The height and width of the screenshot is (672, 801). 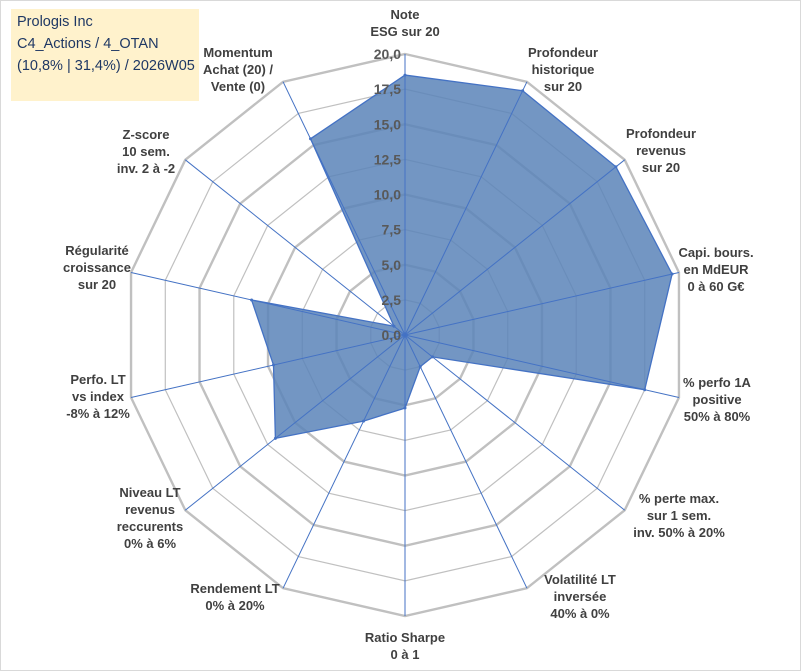 What do you see at coordinates (387, 195) in the screenshot?
I see `tick-label: 10,0` at bounding box center [387, 195].